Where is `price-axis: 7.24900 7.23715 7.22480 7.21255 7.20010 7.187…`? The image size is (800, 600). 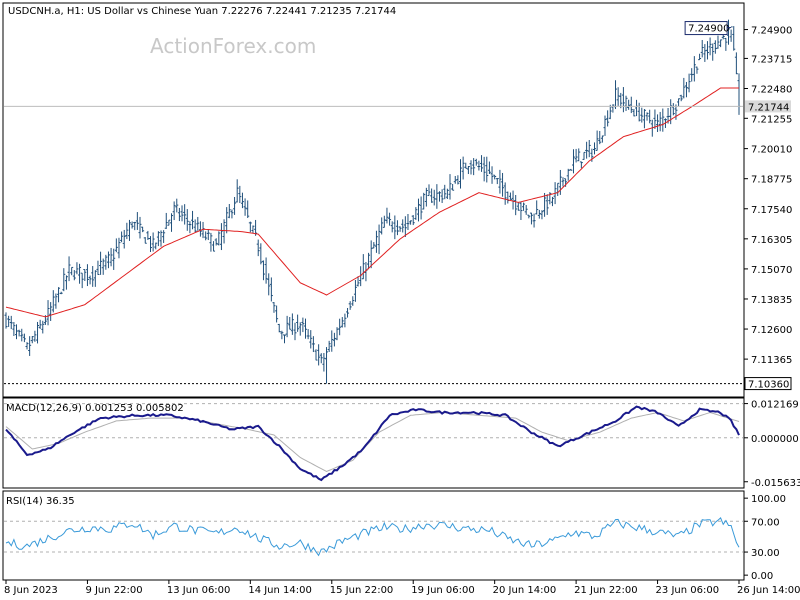 price-axis: 7.24900 7.23715 7.22480 7.21255 7.20010 7.187… is located at coordinates (768, 196).